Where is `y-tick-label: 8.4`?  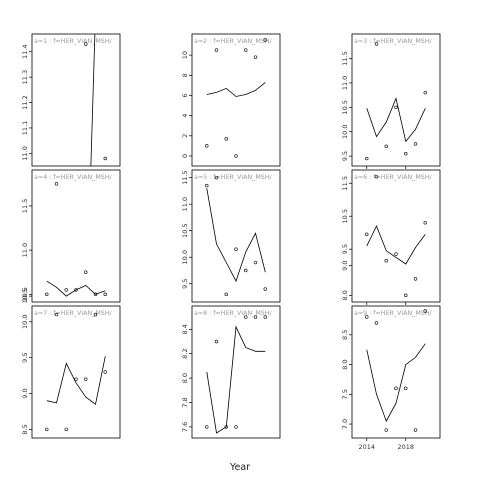
y-tick-label: 8.4 is located at coordinates (185, 329).